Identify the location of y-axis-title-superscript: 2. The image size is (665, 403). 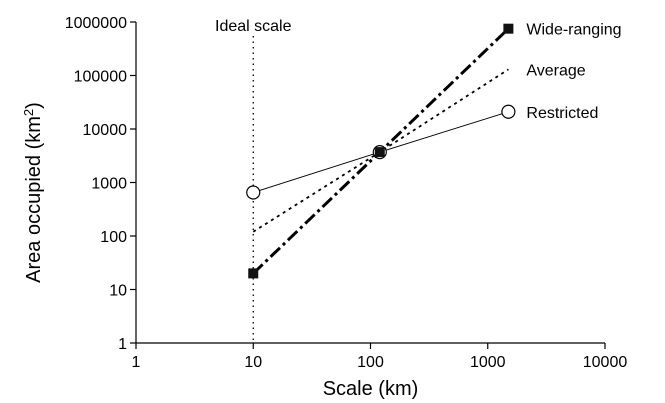
(28, 112).